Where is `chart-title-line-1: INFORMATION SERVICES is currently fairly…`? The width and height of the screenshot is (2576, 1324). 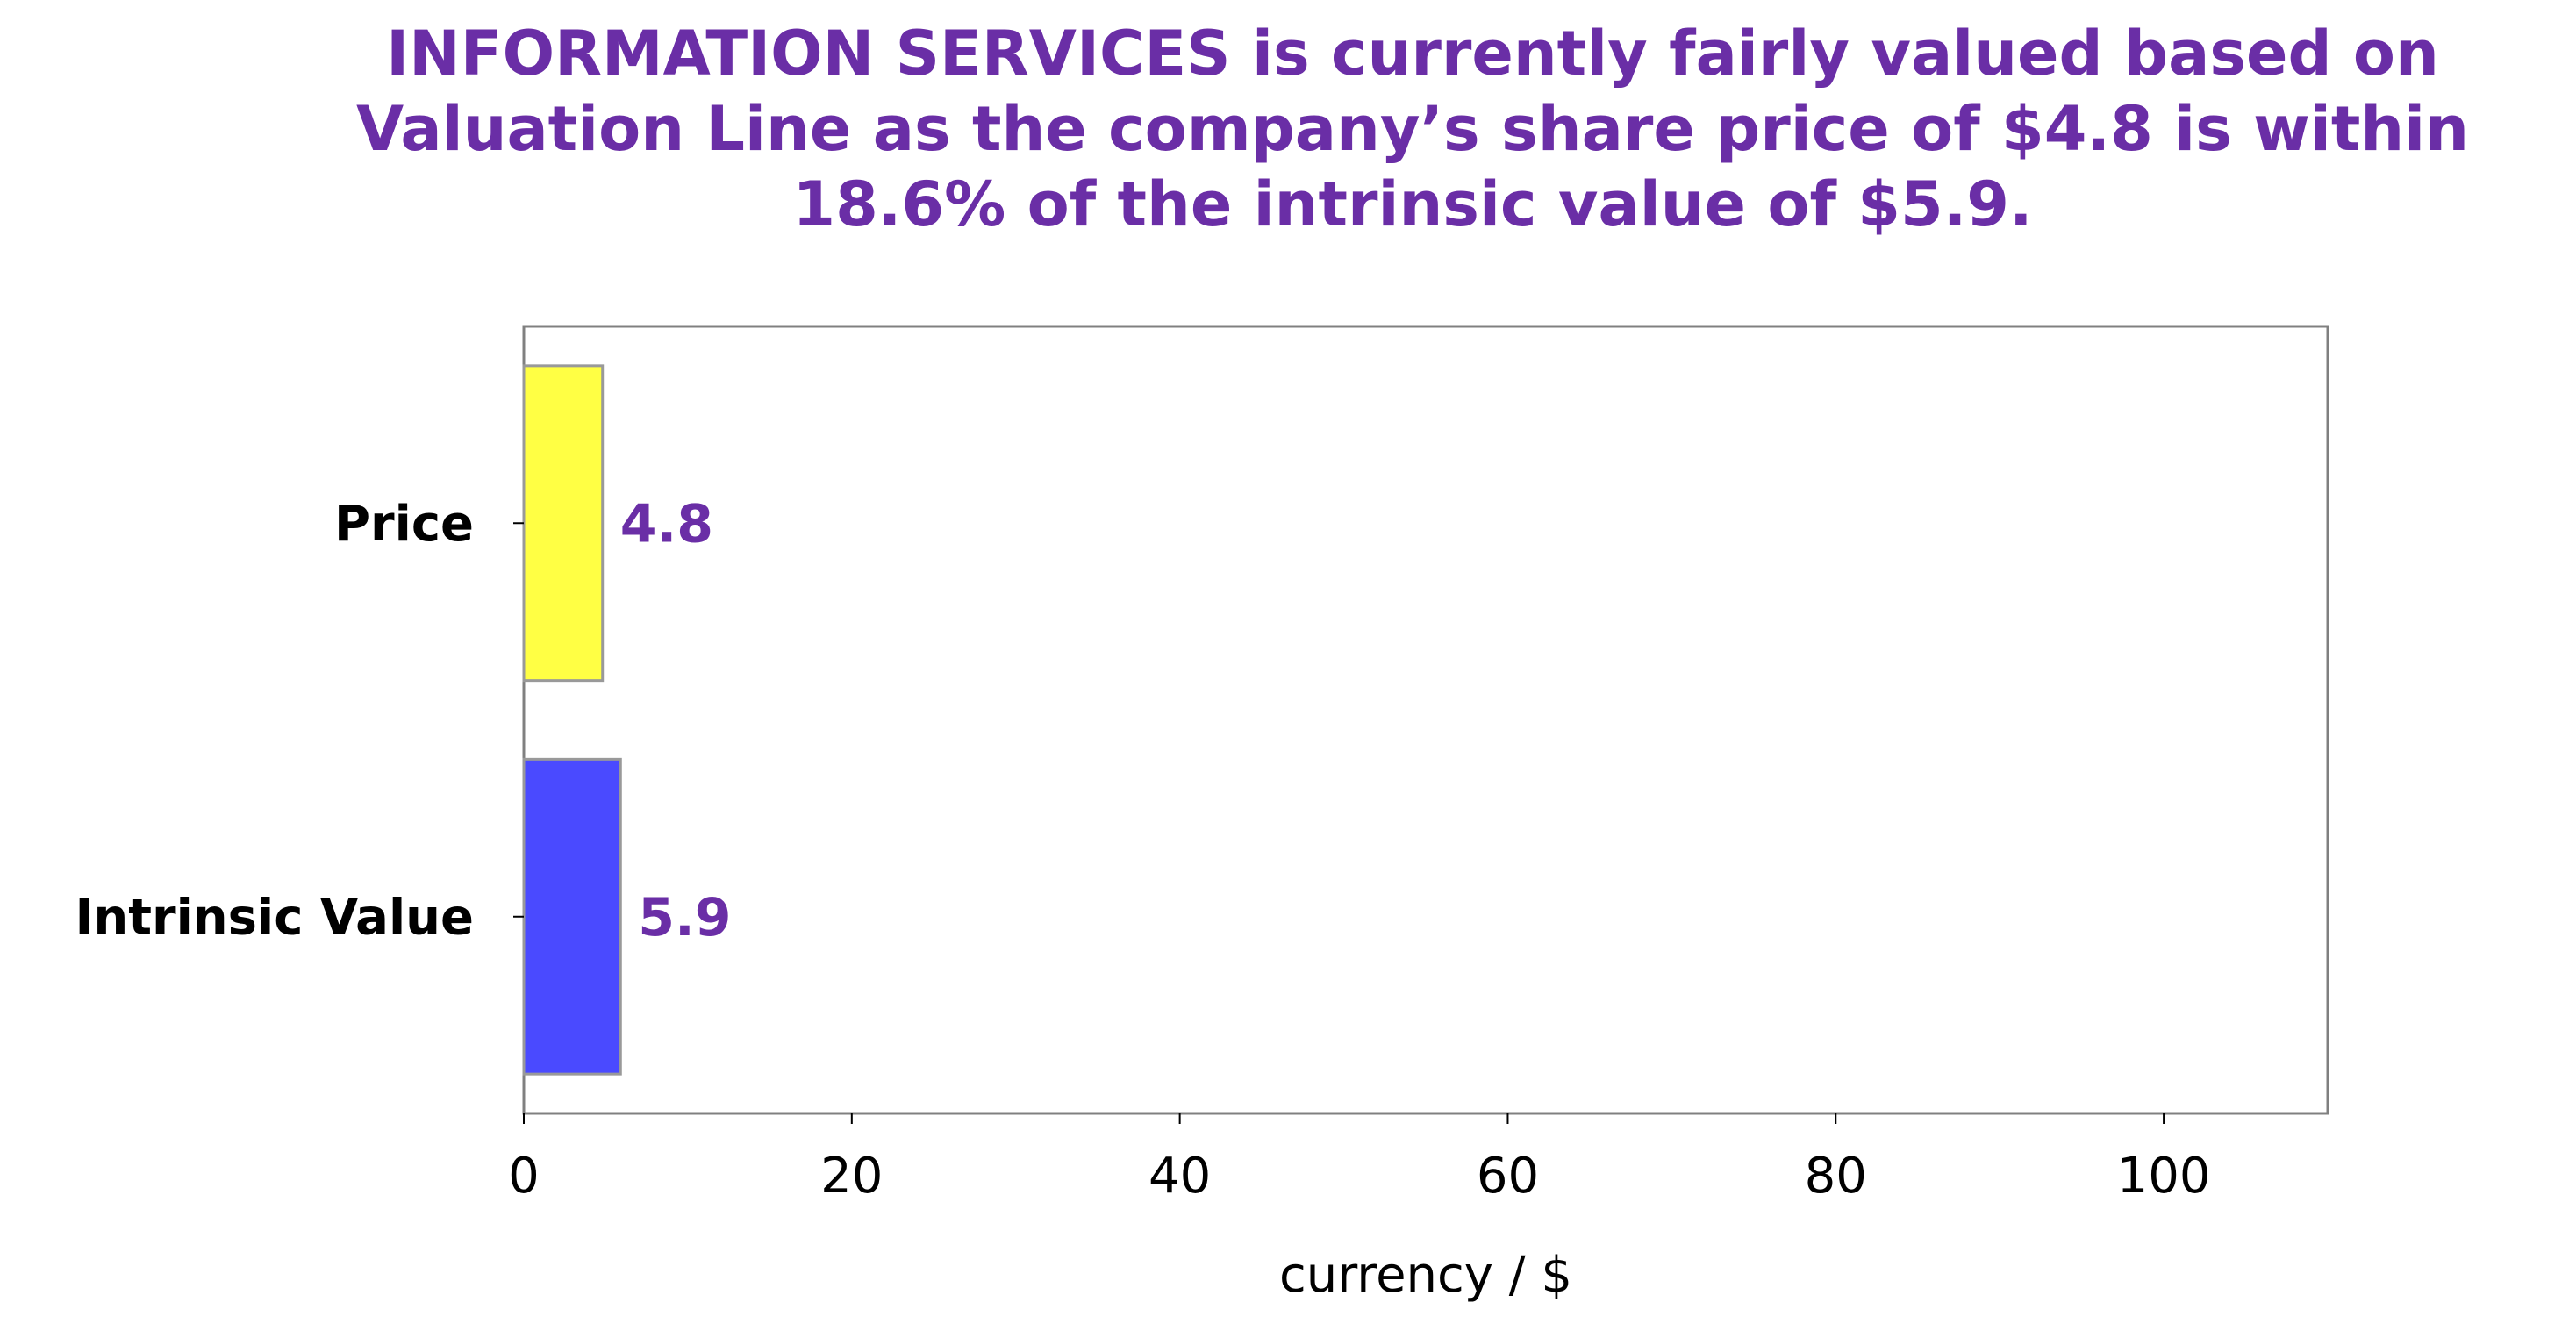
chart-title-line-1: INFORMATION SERVICES is currently fairly… is located at coordinates (1412, 53).